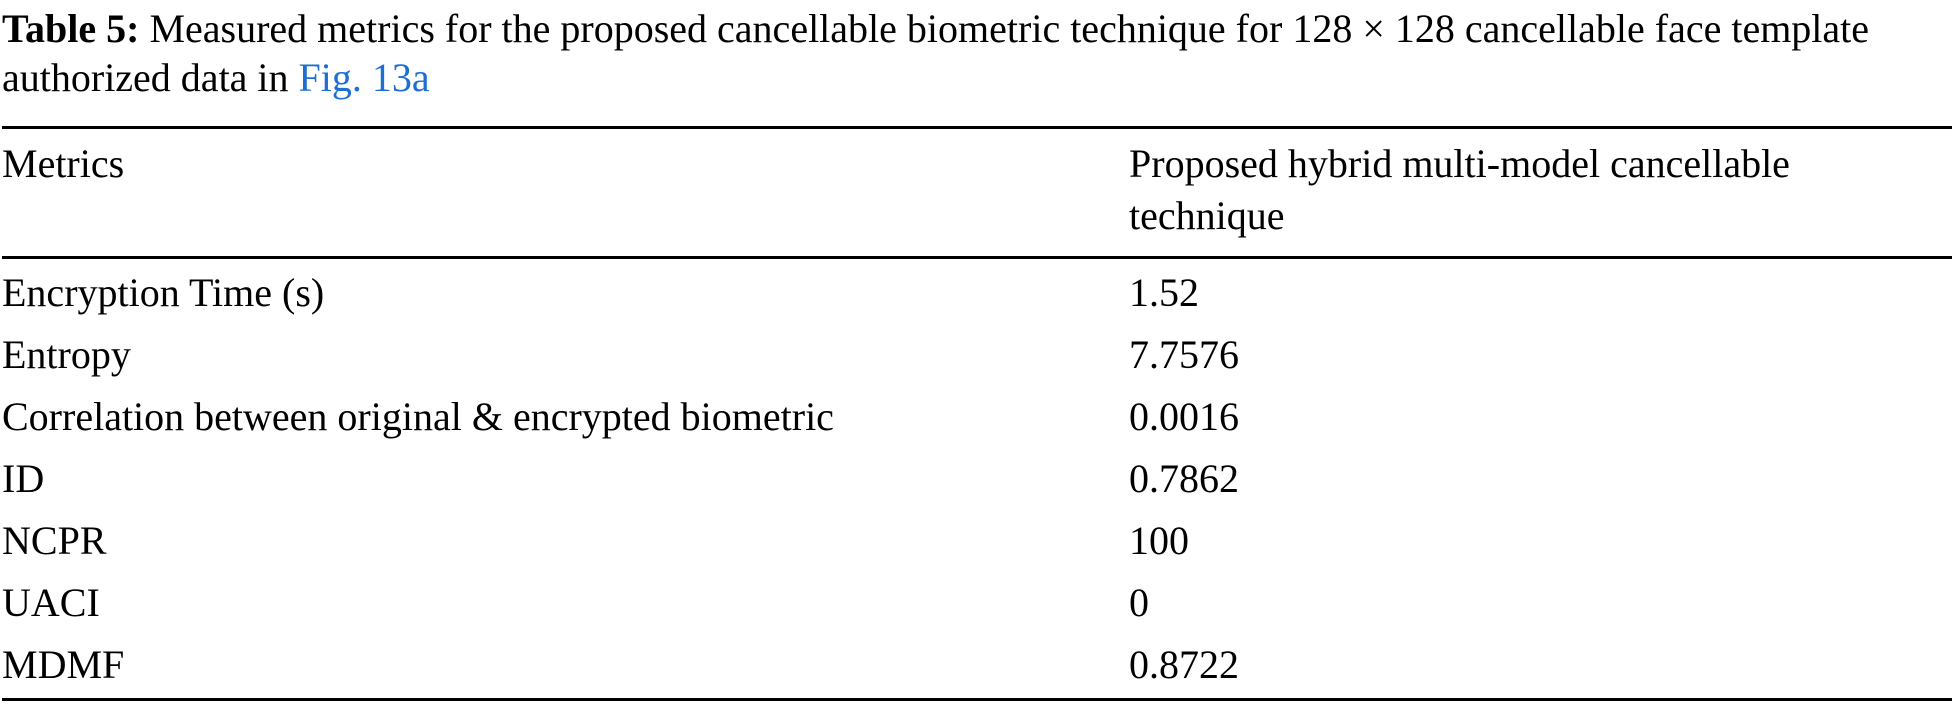  What do you see at coordinates (1540, 667) in the screenshot?
I see `metric-value-cell: 0.8722` at bounding box center [1540, 667].